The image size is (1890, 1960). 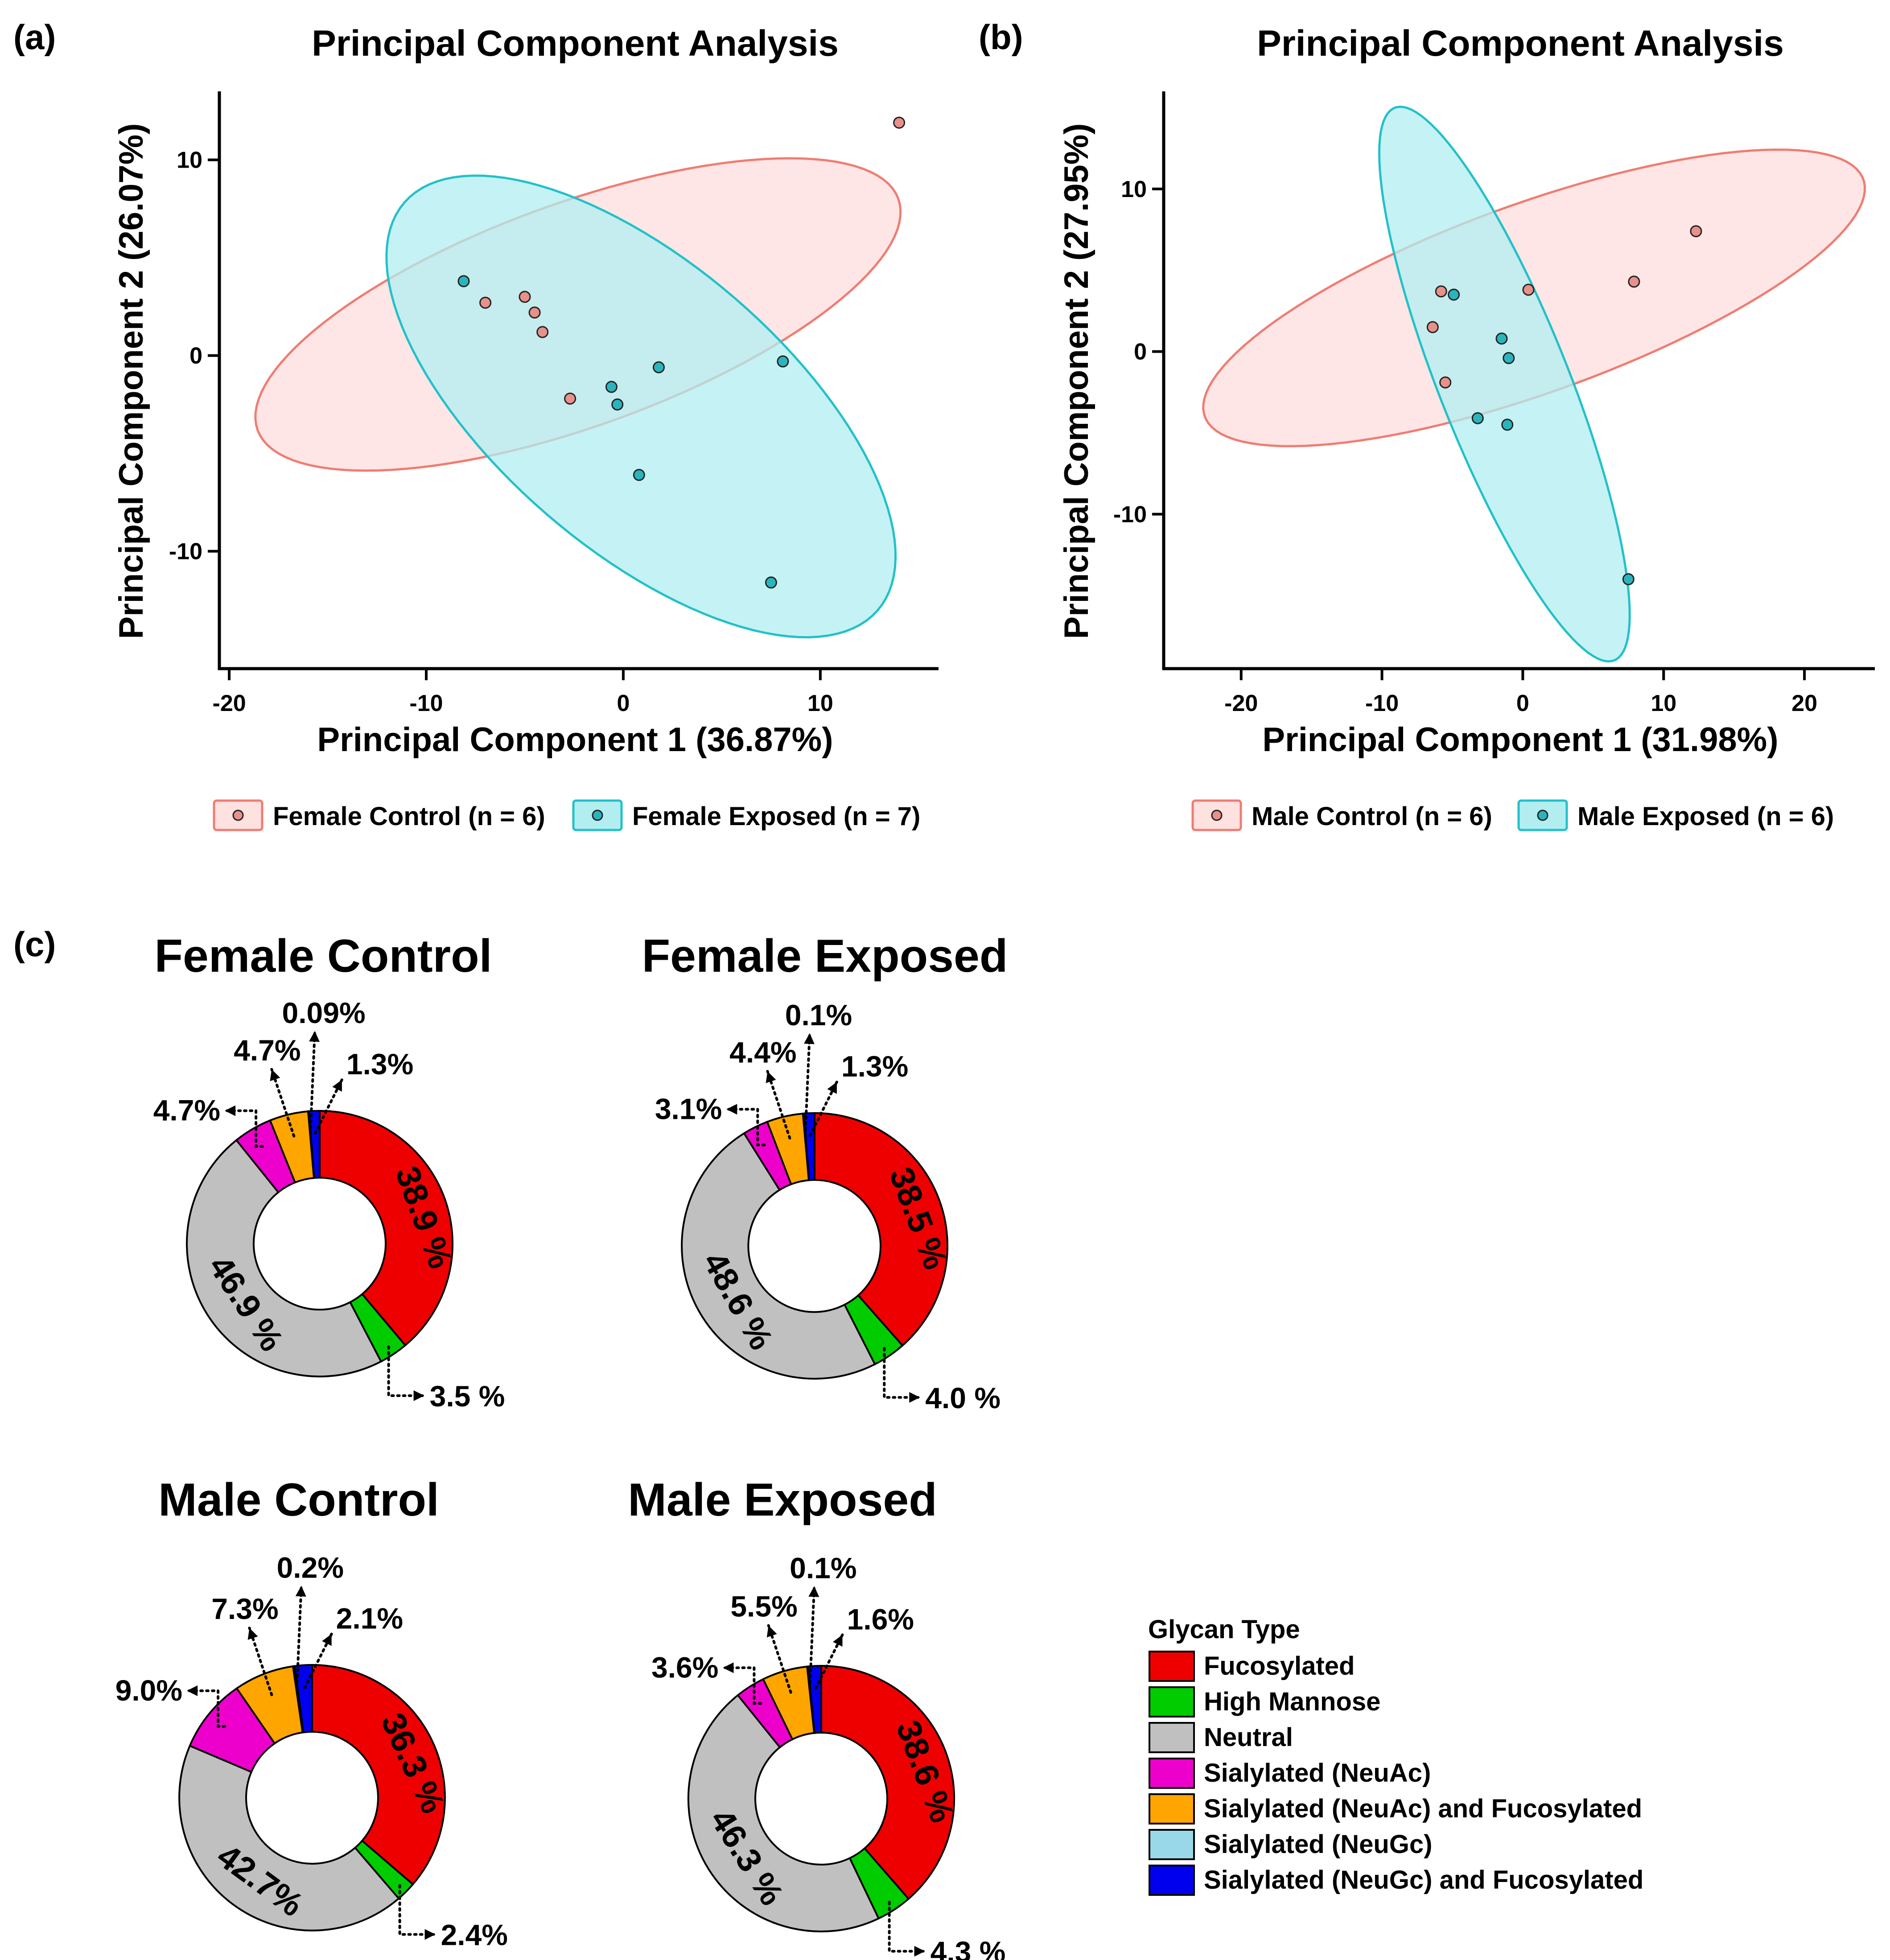 I want to click on slice-label-sialylated-neuac-fucosylated: 7.3%, so click(x=245, y=1608).